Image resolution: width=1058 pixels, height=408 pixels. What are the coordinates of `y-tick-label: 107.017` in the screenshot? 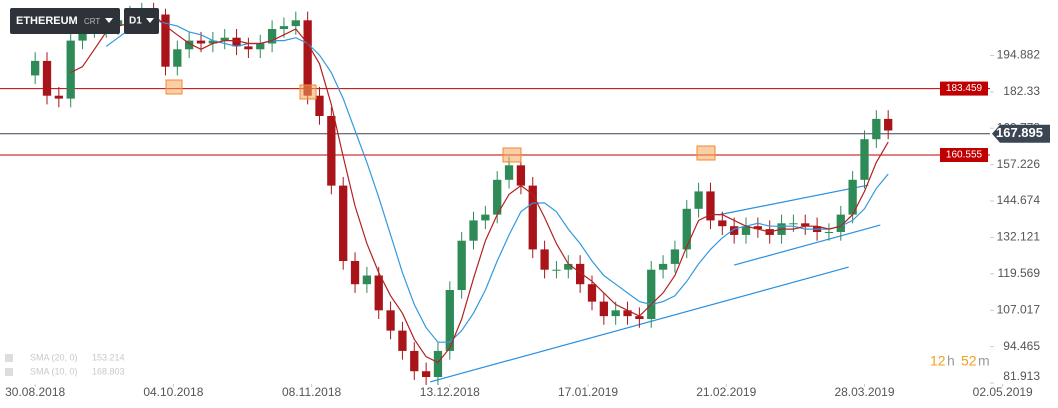 It's located at (1019, 309).